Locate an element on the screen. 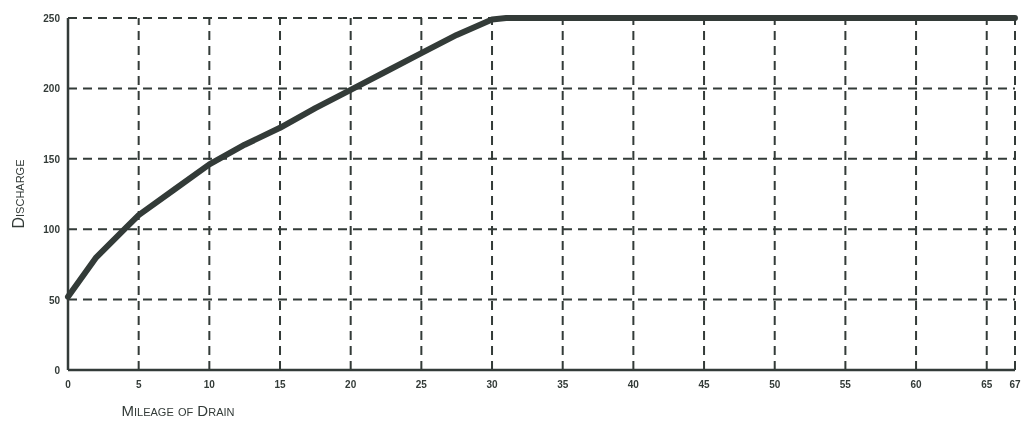 The width and height of the screenshot is (1035, 428). x-tick-label: 20 is located at coordinates (351, 384).